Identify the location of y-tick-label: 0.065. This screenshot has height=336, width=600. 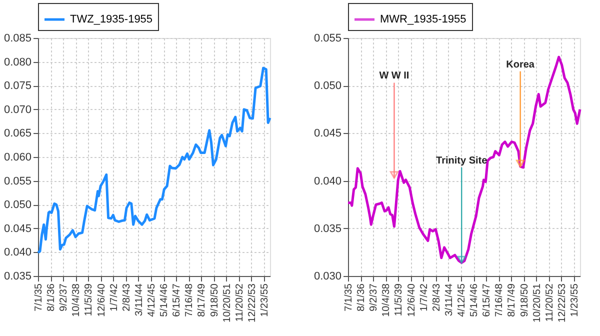
(18, 134).